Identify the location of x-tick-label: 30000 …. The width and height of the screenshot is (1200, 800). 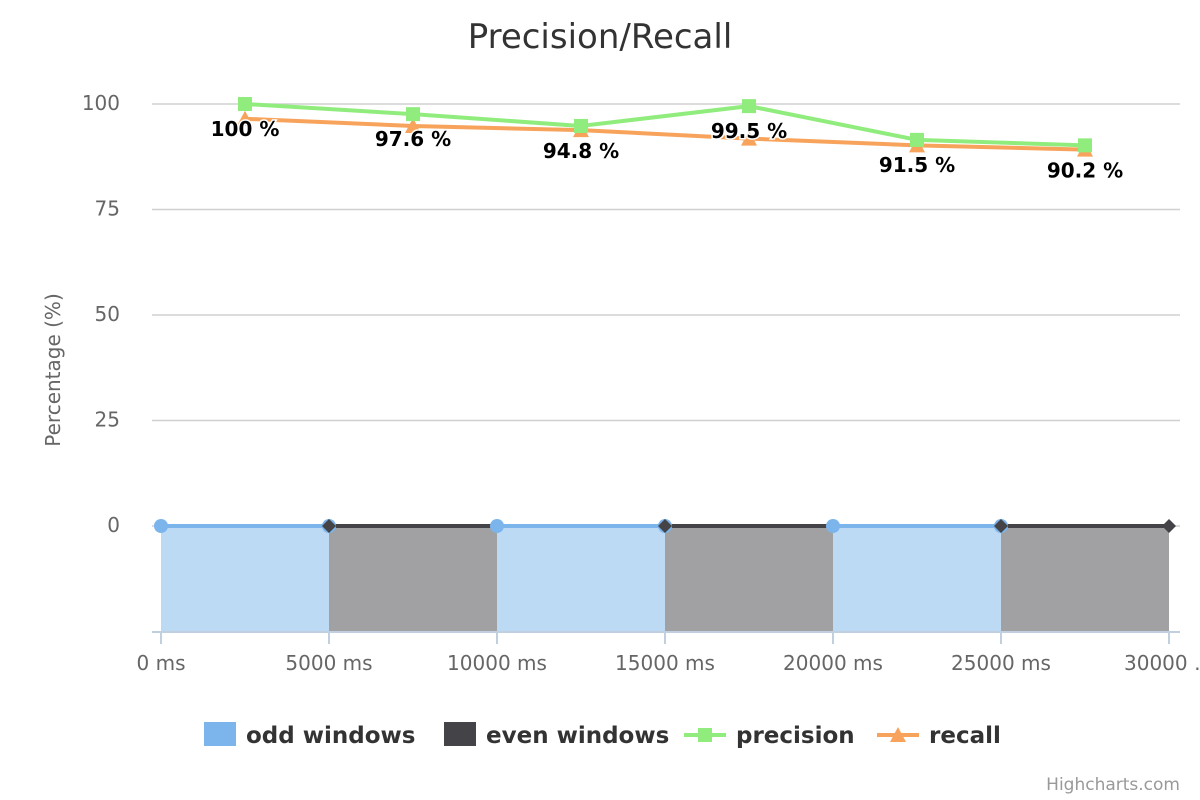
(1162, 663).